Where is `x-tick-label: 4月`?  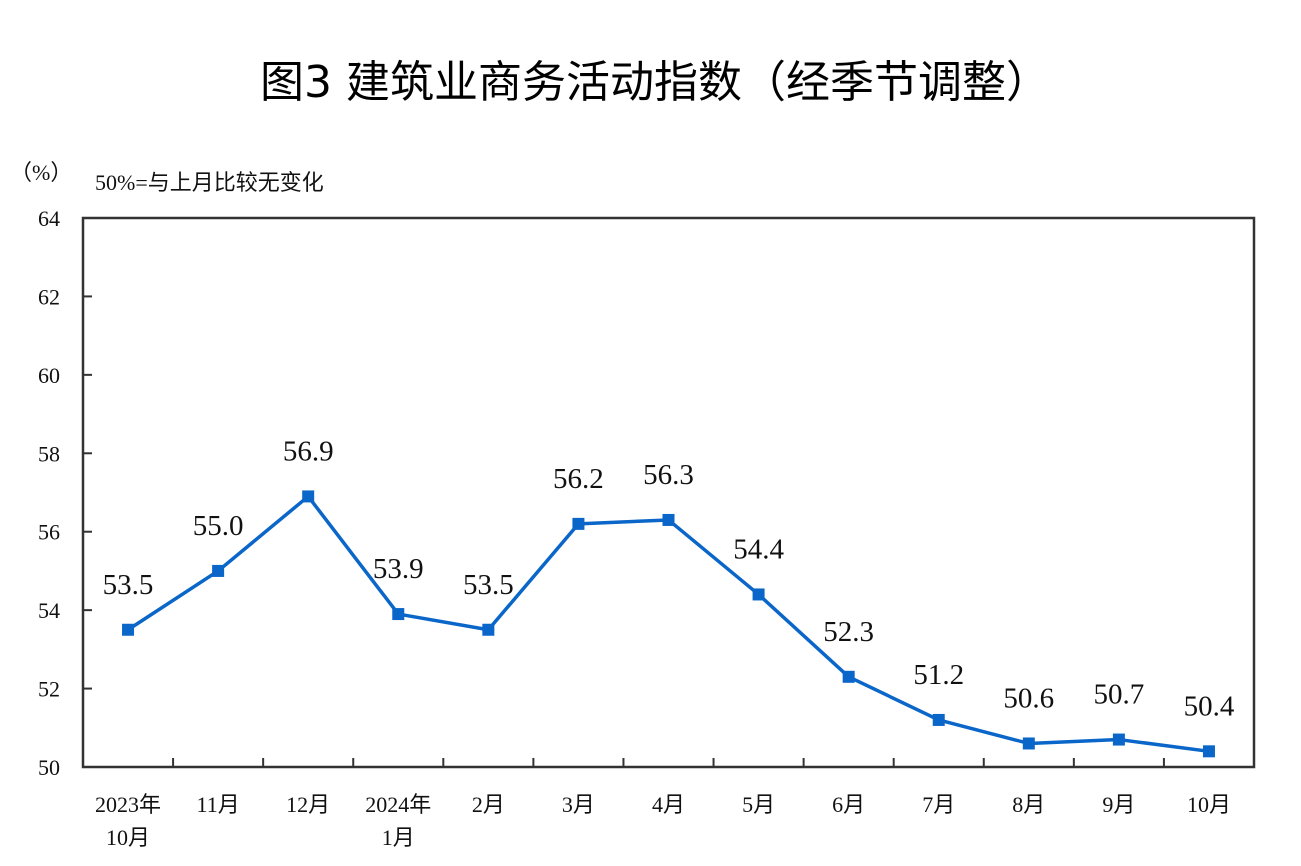 x-tick-label: 4月 is located at coordinates (668, 804).